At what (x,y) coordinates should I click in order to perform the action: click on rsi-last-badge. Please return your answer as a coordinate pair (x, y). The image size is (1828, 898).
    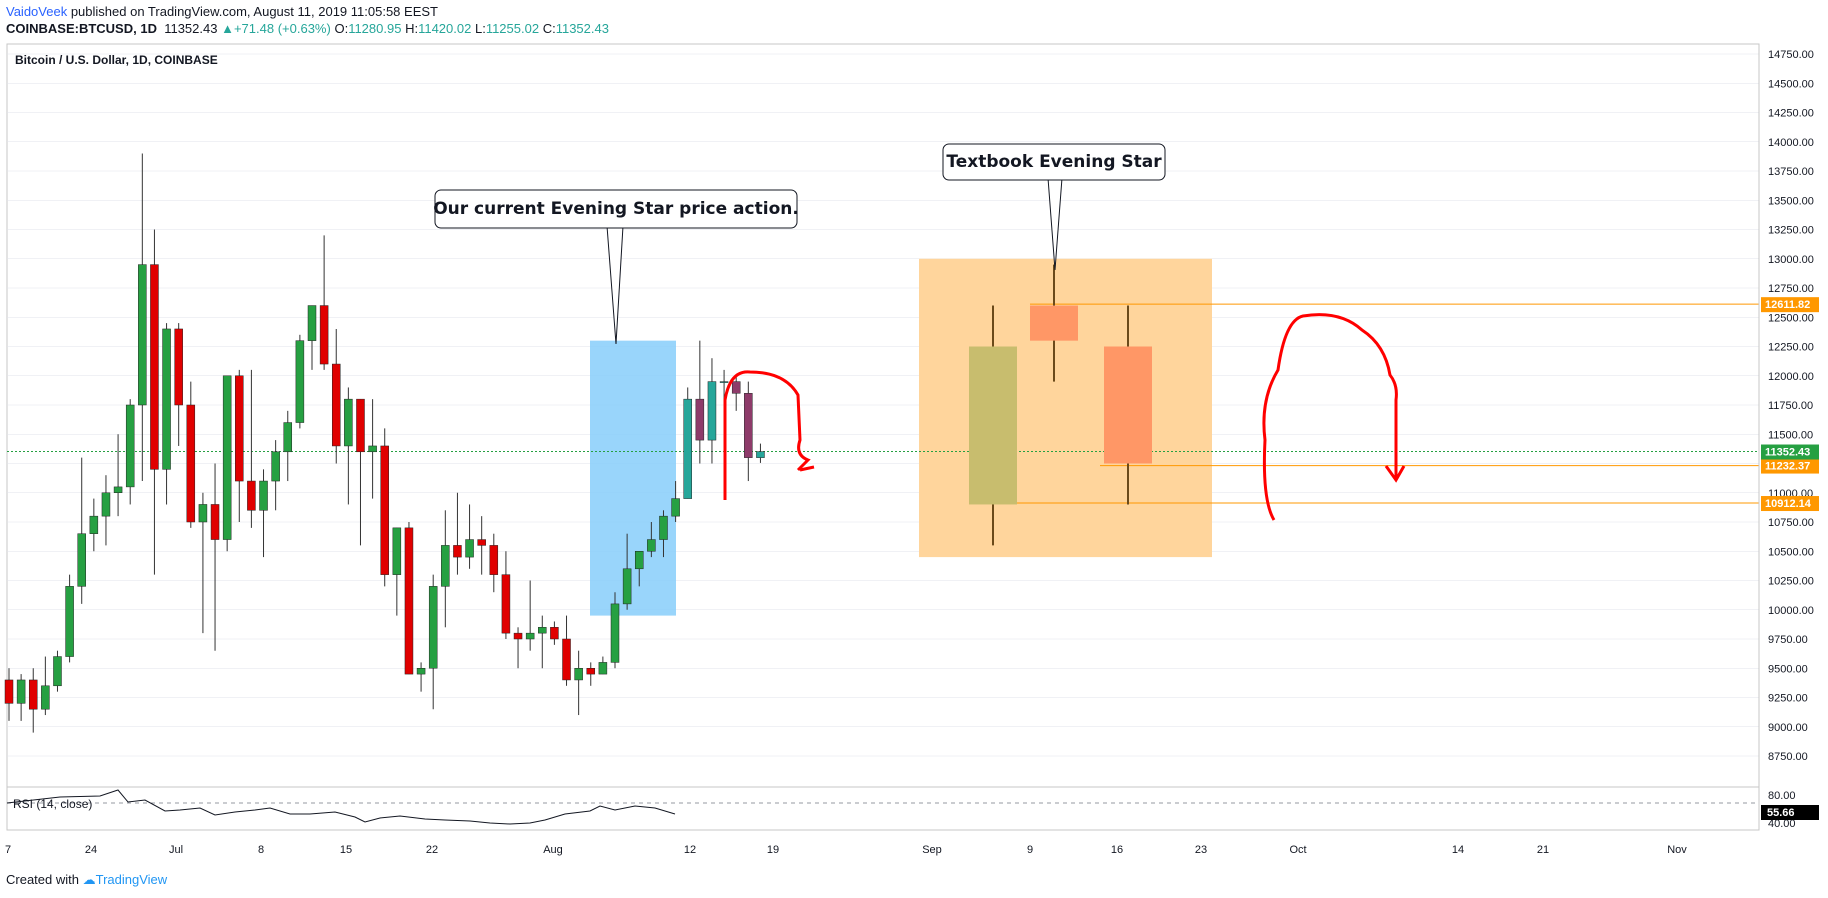
    Looking at the image, I should click on (1790, 812).